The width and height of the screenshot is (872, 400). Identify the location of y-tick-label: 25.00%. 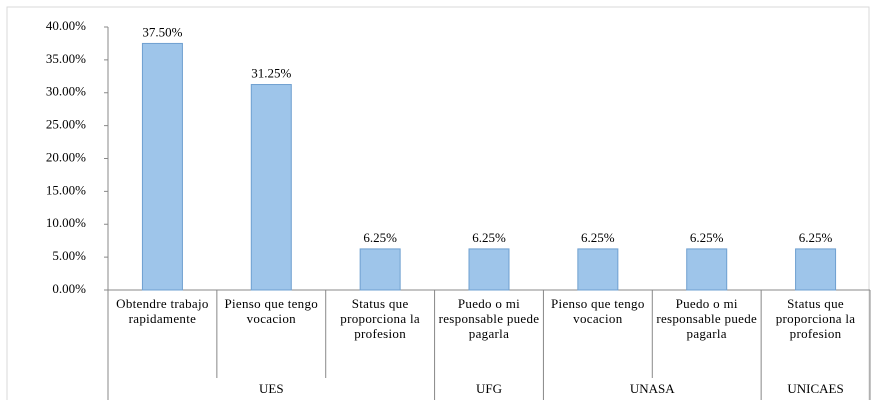
(66, 124).